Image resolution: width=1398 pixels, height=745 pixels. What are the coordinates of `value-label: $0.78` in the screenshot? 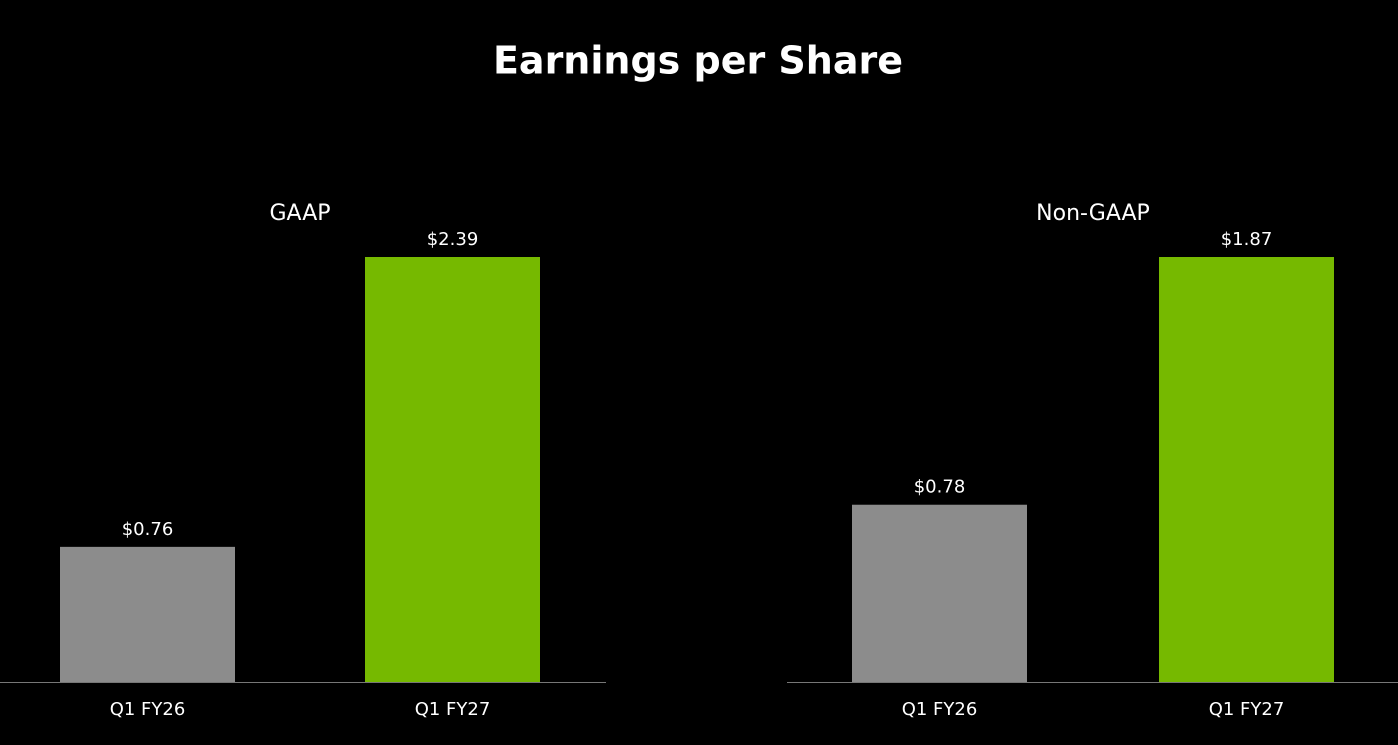 It's located at (940, 487).